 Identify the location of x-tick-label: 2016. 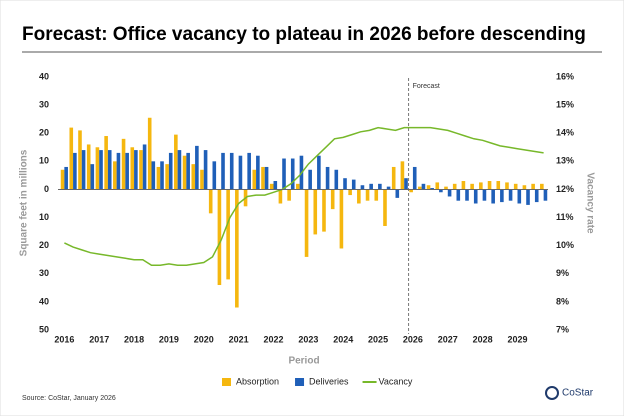
(64, 339).